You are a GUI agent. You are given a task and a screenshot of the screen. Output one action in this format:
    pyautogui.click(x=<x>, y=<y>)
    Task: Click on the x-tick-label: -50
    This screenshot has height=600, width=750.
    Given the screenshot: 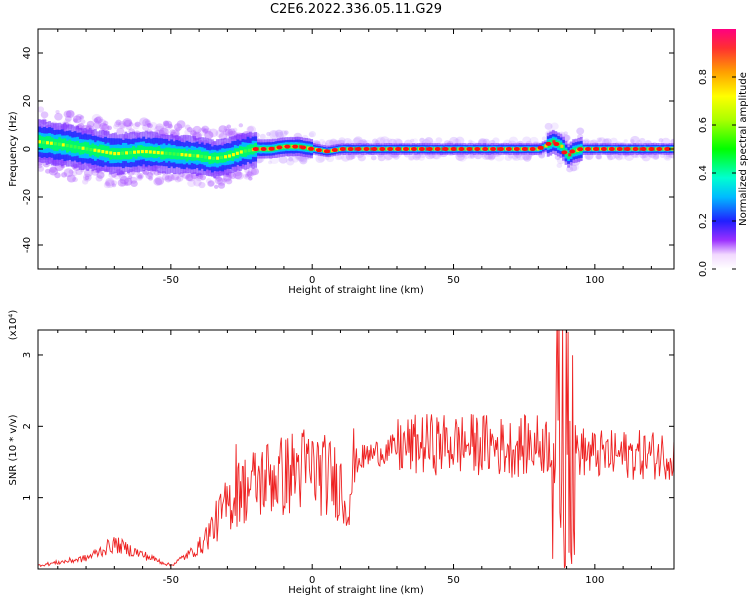 What is the action you would take?
    pyautogui.click(x=171, y=280)
    